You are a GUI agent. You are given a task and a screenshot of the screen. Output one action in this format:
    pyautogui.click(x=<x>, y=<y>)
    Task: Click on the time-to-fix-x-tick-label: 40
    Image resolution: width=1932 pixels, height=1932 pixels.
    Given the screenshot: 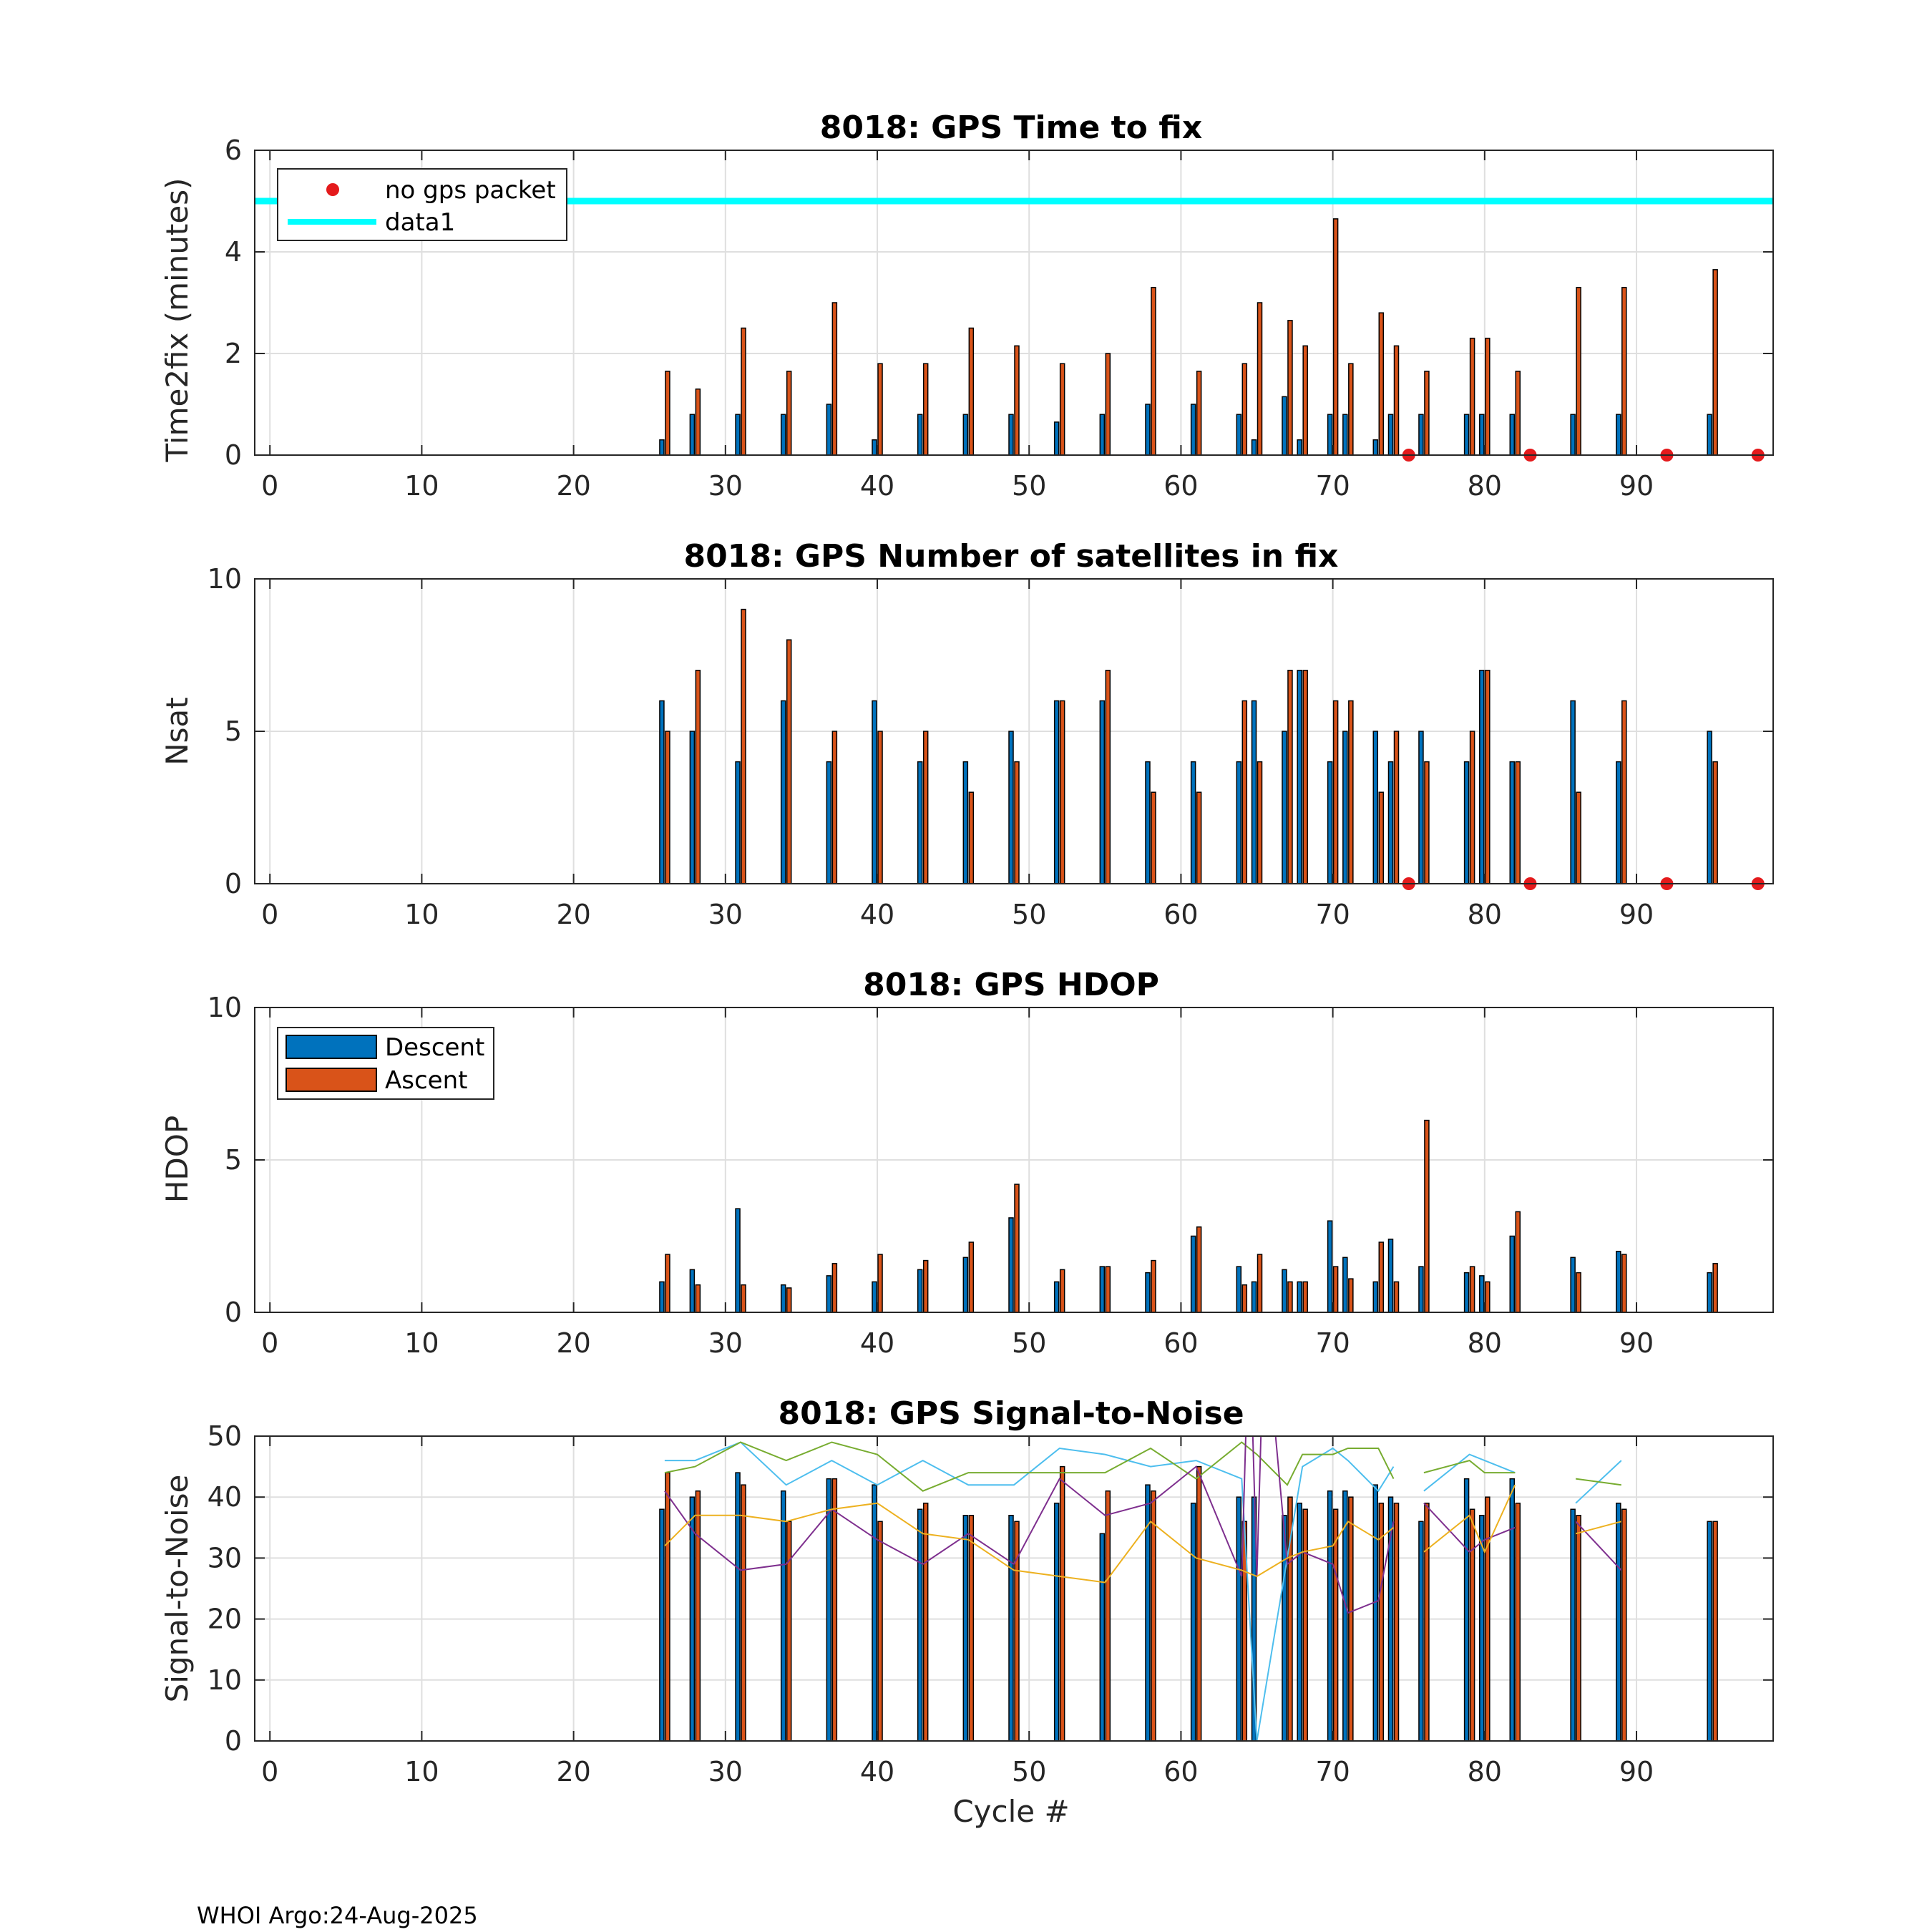 What is the action you would take?
    pyautogui.click(x=877, y=486)
    